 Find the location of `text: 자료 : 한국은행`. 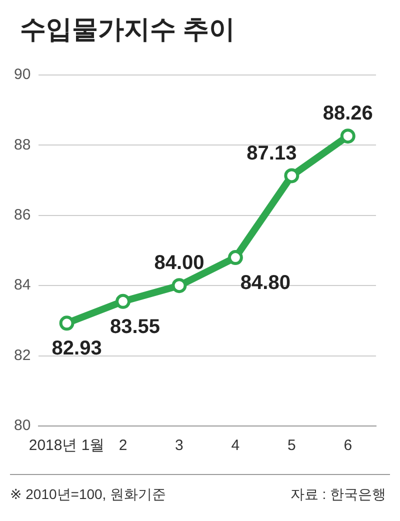

text: 자료 : 한국은행 is located at coordinates (338, 495).